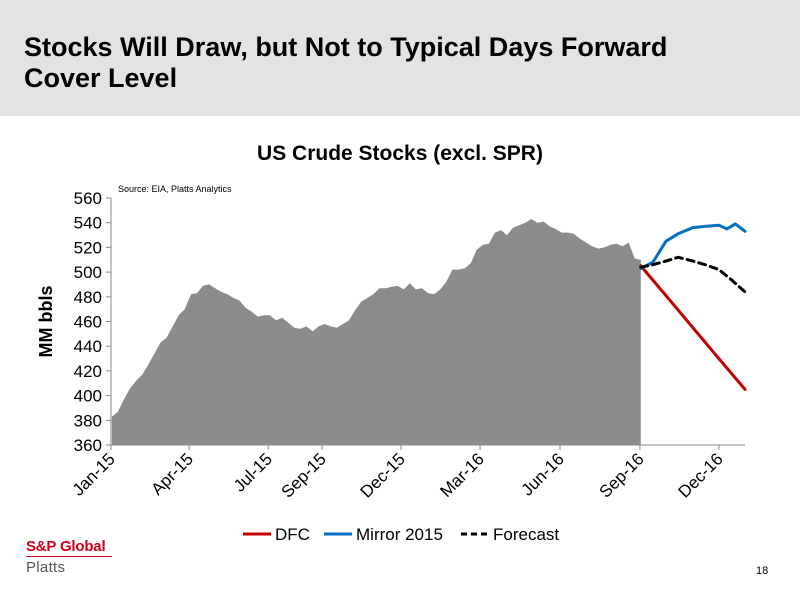 The image size is (800, 600). Describe the element at coordinates (292, 534) in the screenshot. I see `legend-label-dfc: DFC` at that location.